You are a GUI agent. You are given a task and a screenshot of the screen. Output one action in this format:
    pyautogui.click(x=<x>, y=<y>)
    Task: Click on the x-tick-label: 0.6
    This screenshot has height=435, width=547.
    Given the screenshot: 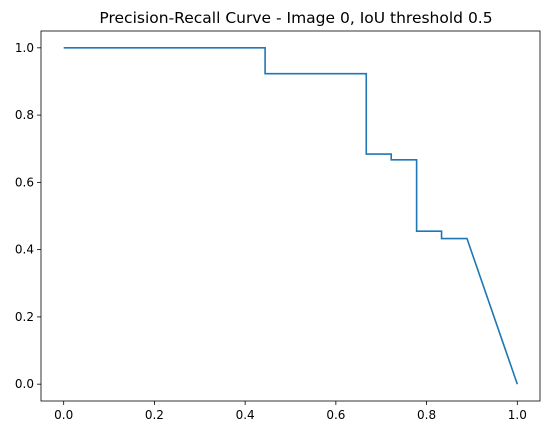 What is the action you would take?
    pyautogui.click(x=335, y=415)
    